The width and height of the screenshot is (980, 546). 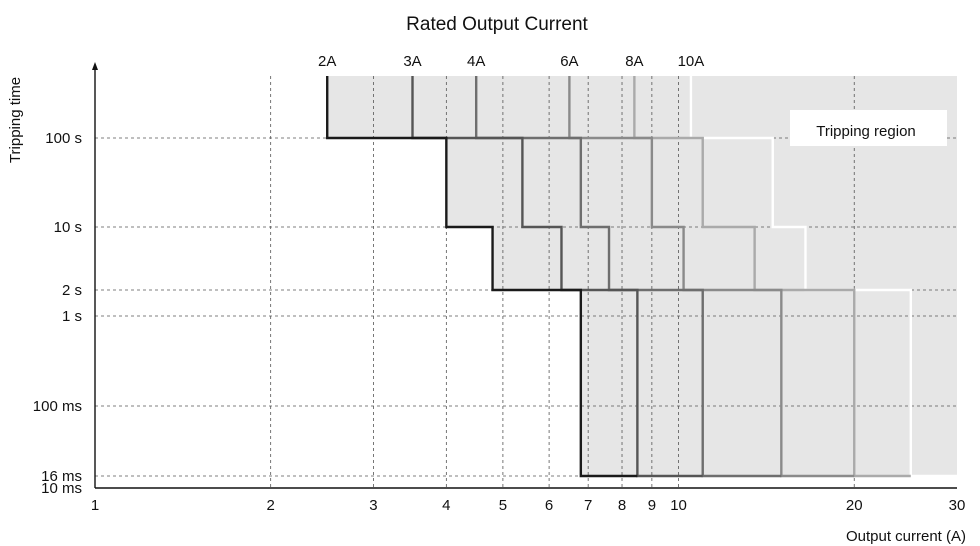 I want to click on y-tick-label: 1 s, so click(x=72, y=316).